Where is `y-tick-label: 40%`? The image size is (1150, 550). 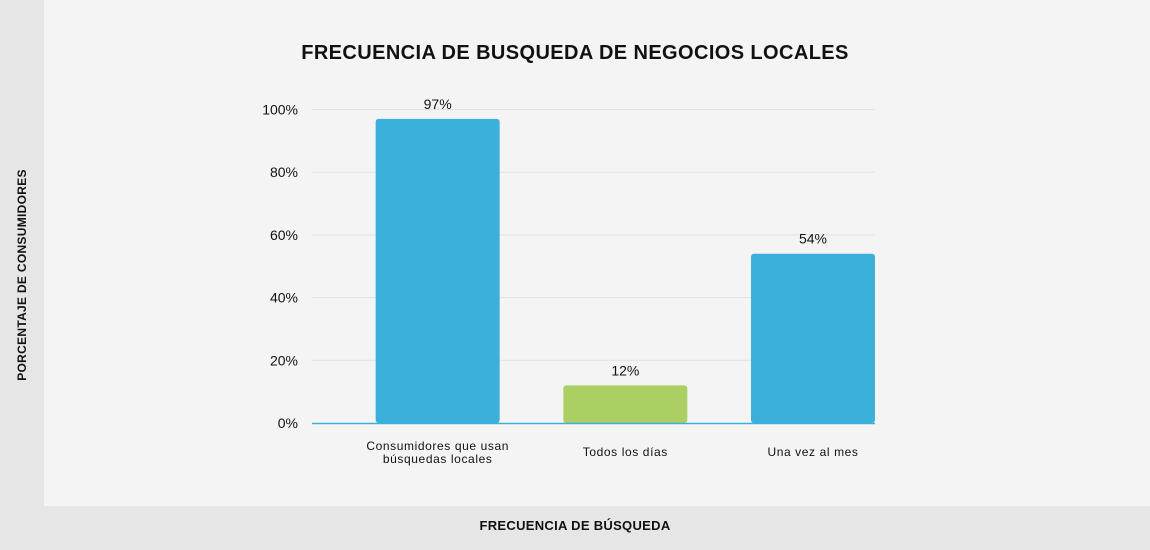 y-tick-label: 40% is located at coordinates (284, 298).